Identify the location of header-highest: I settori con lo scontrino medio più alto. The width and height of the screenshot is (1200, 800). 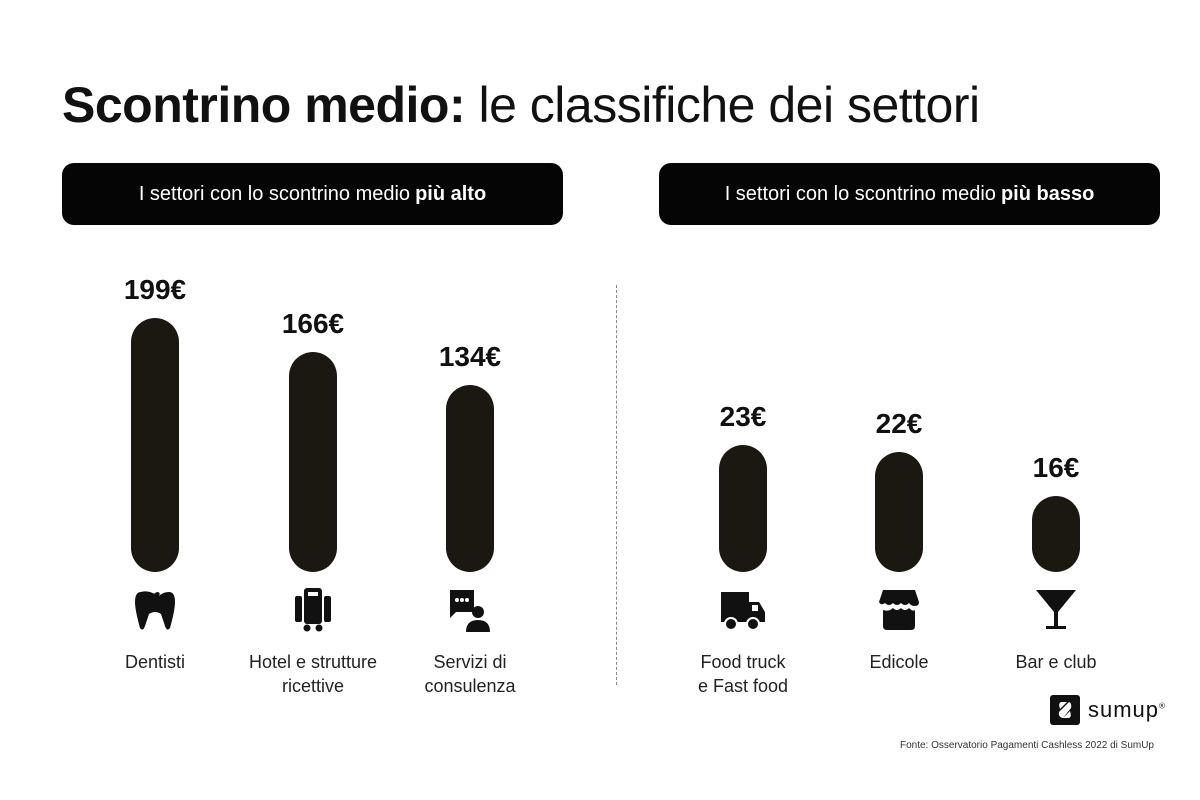
(312, 194).